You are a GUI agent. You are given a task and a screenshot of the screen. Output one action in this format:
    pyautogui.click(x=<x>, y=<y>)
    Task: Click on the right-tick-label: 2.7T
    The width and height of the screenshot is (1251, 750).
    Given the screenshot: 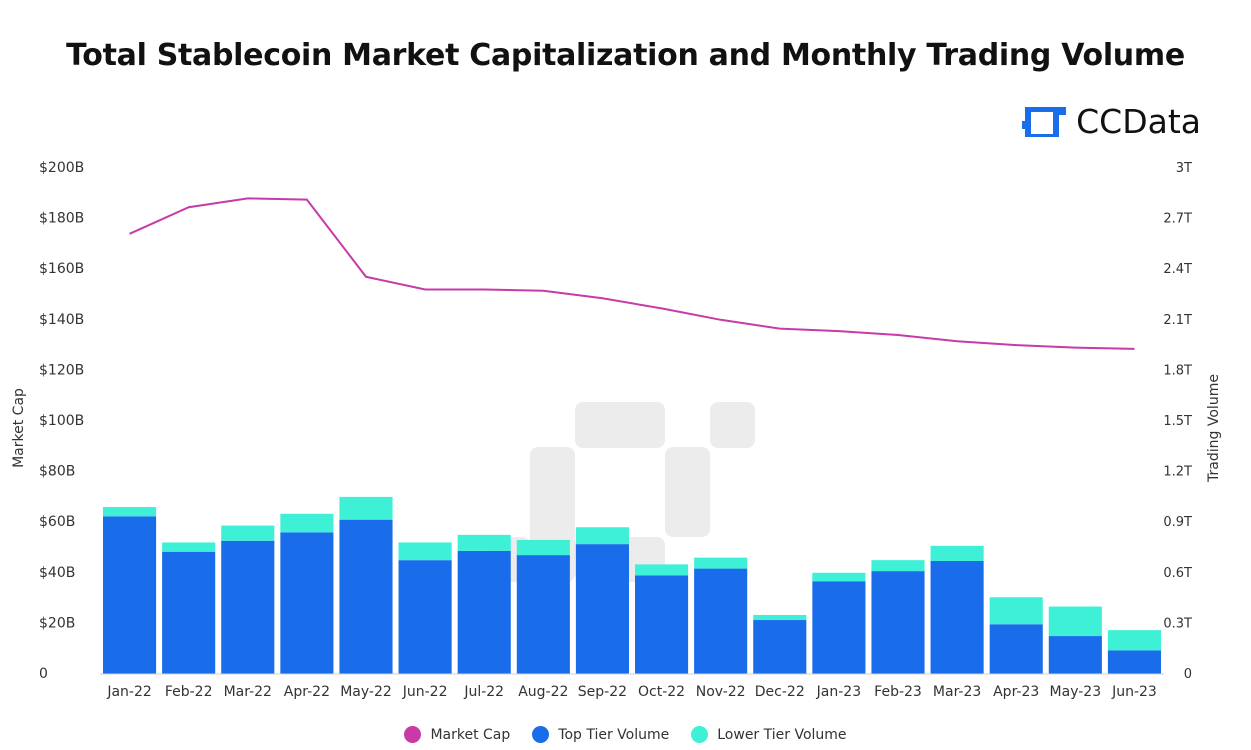 What is the action you would take?
    pyautogui.click(x=1177, y=219)
    